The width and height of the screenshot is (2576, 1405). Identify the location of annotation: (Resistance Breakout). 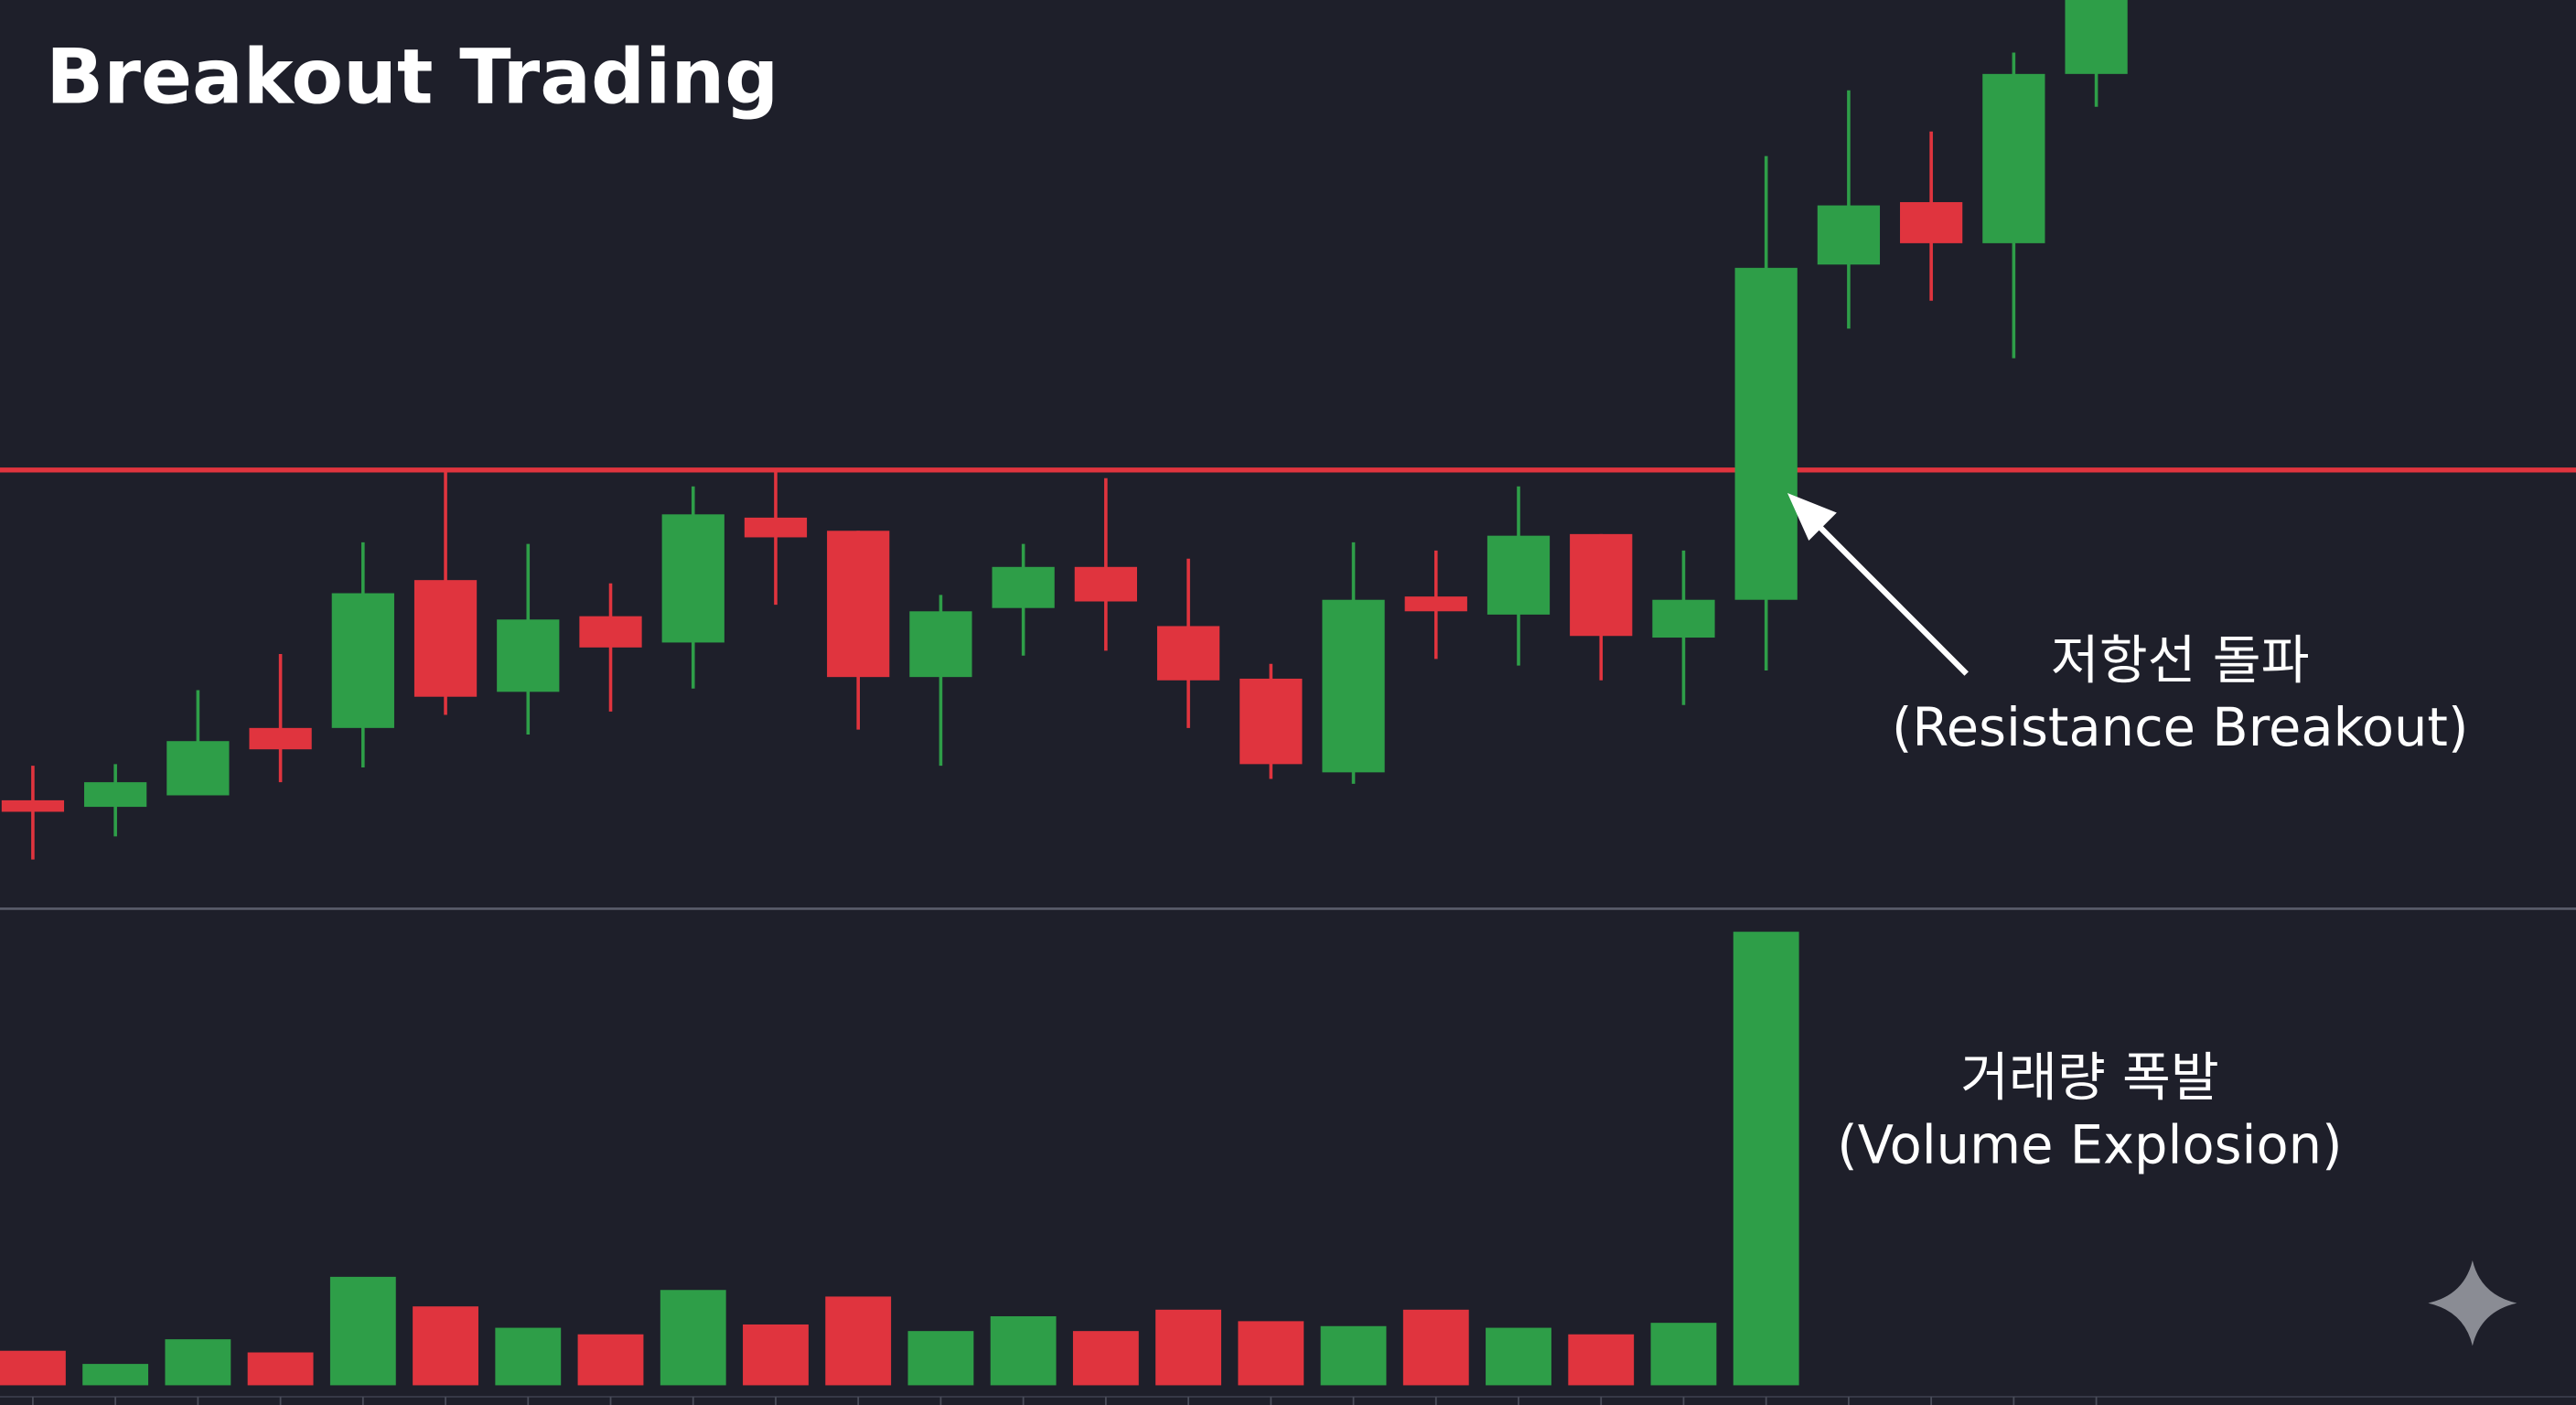
(2180, 727).